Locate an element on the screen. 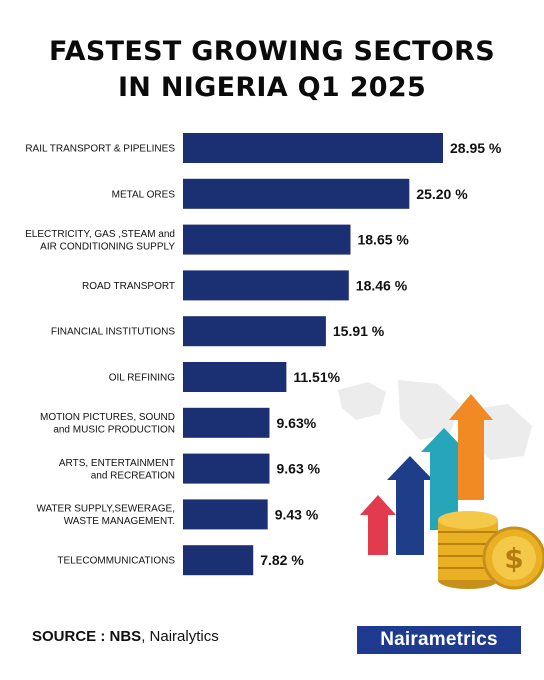  source-note: SOURCE : NBS, Nairalytics is located at coordinates (125, 636).